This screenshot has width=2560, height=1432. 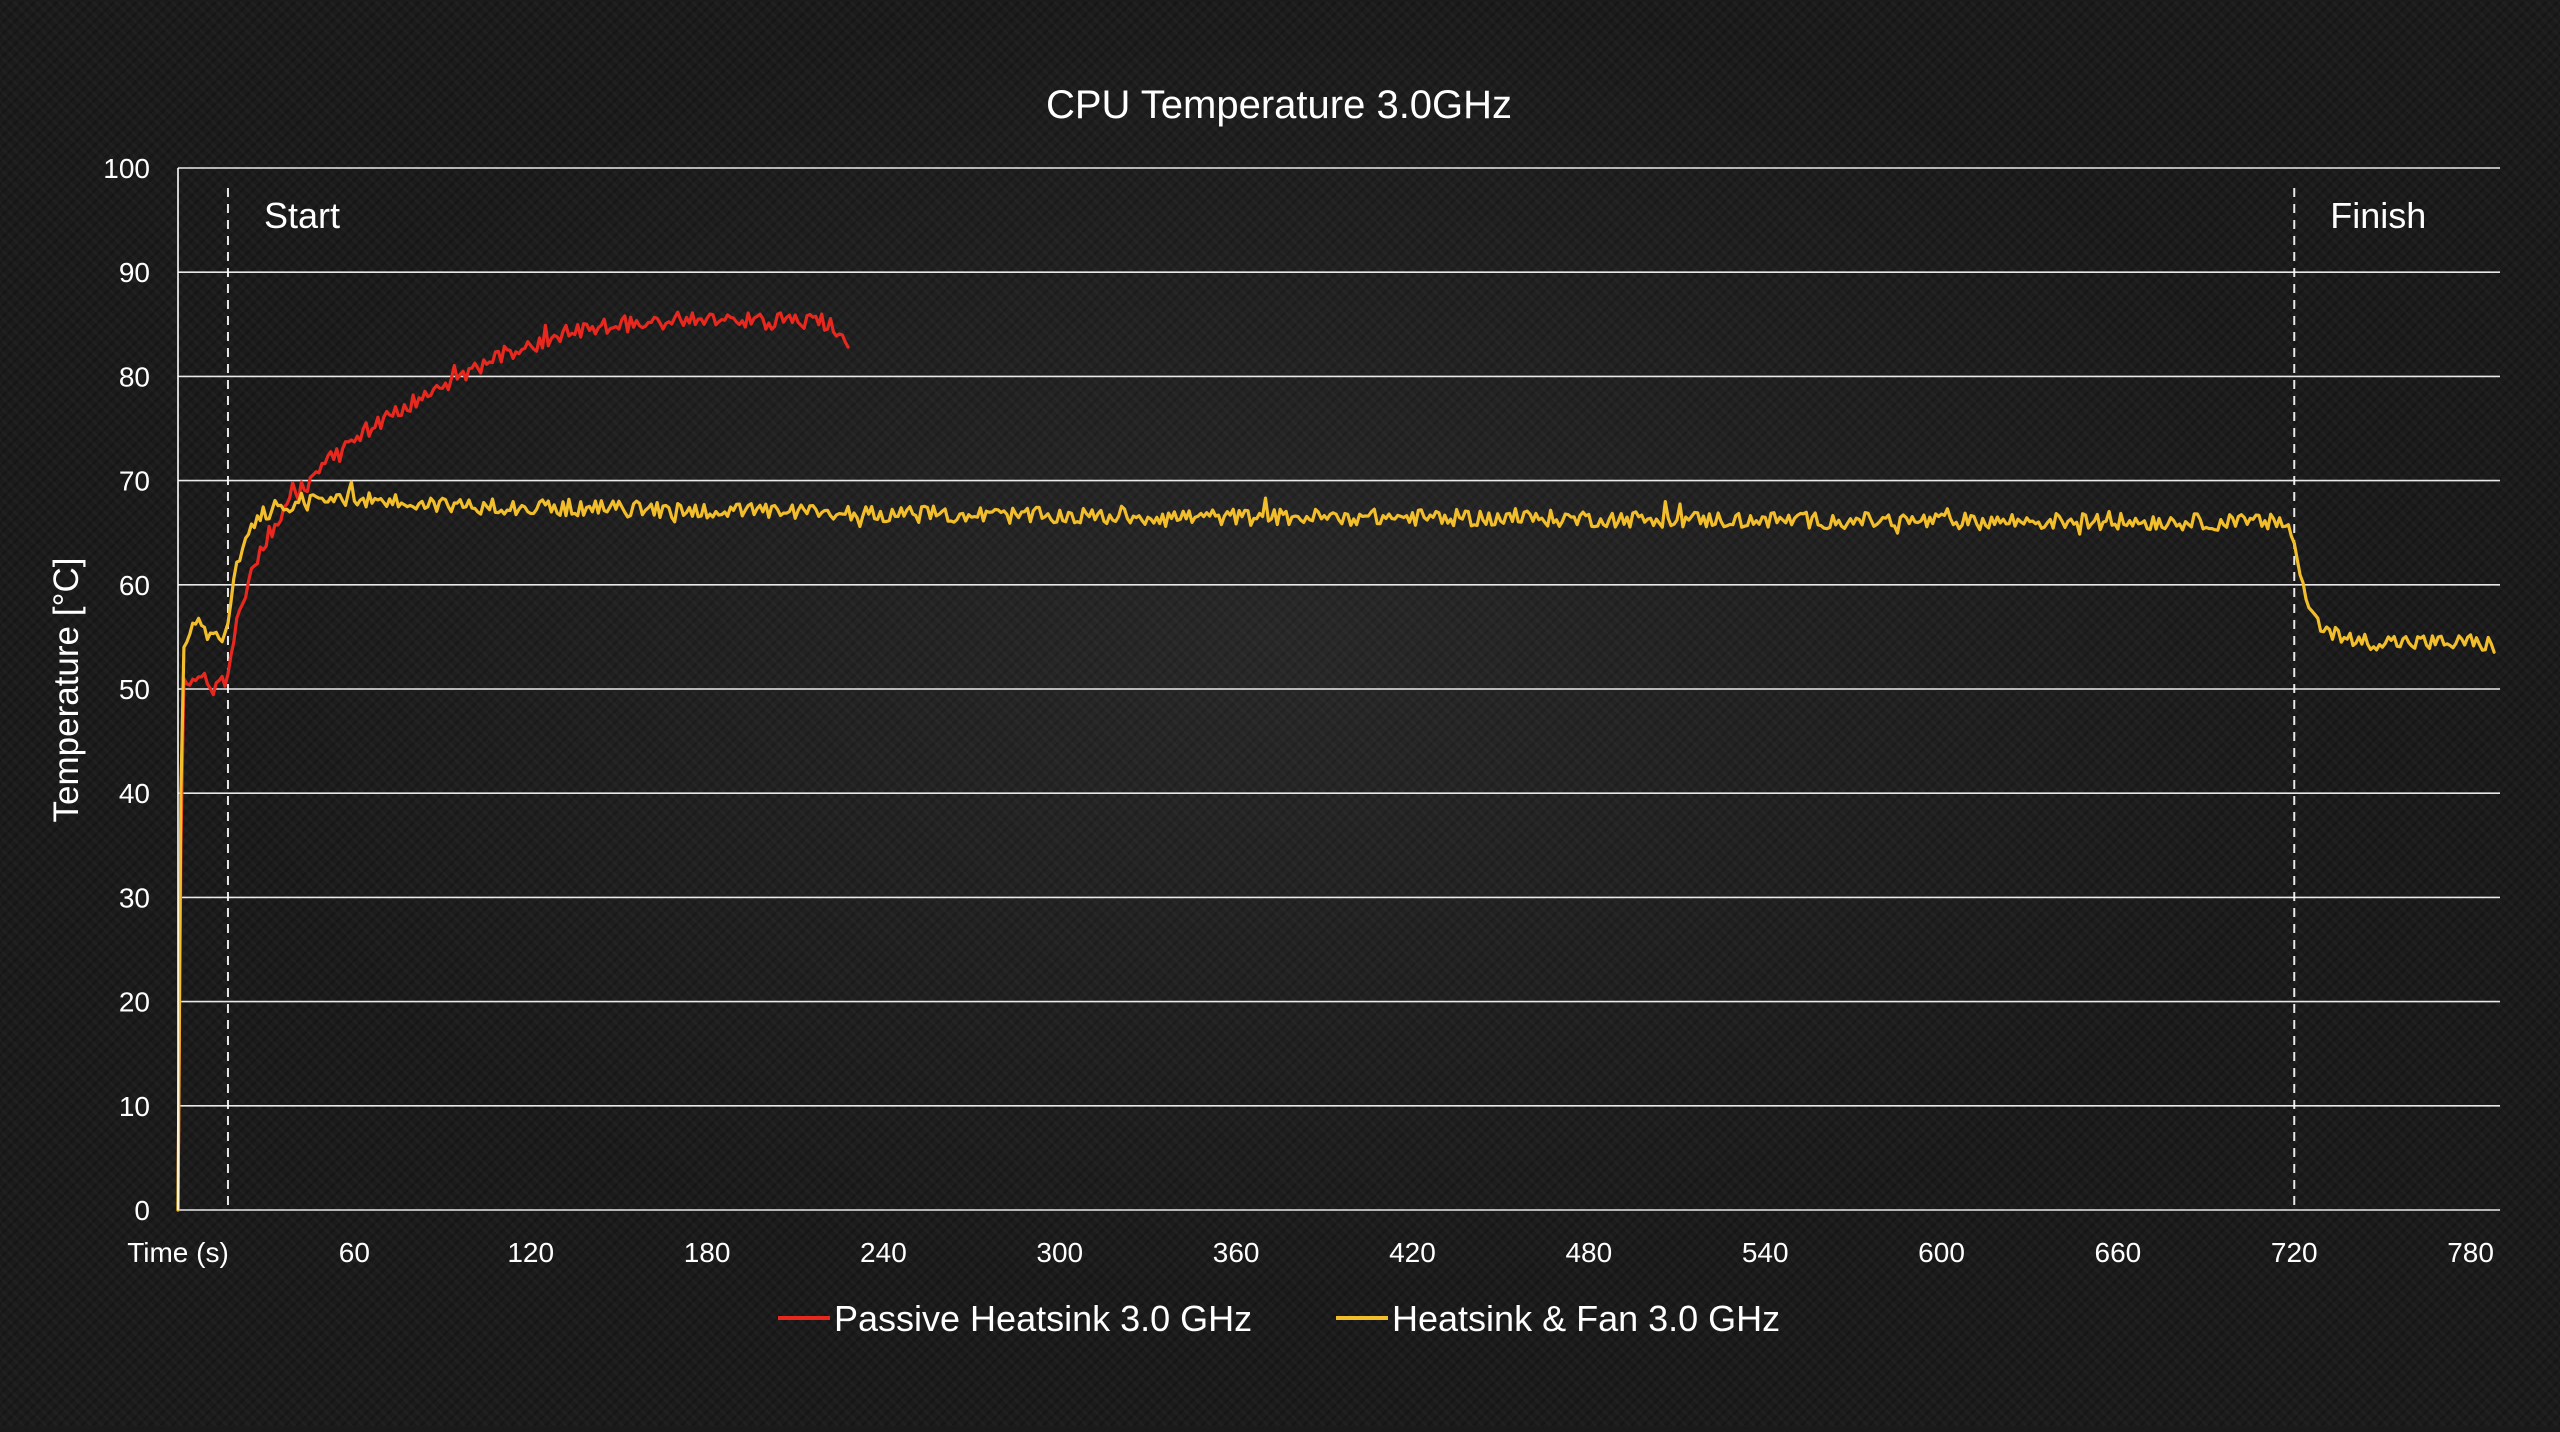 I want to click on x-tick-label-600: 600, so click(x=1941, y=1252).